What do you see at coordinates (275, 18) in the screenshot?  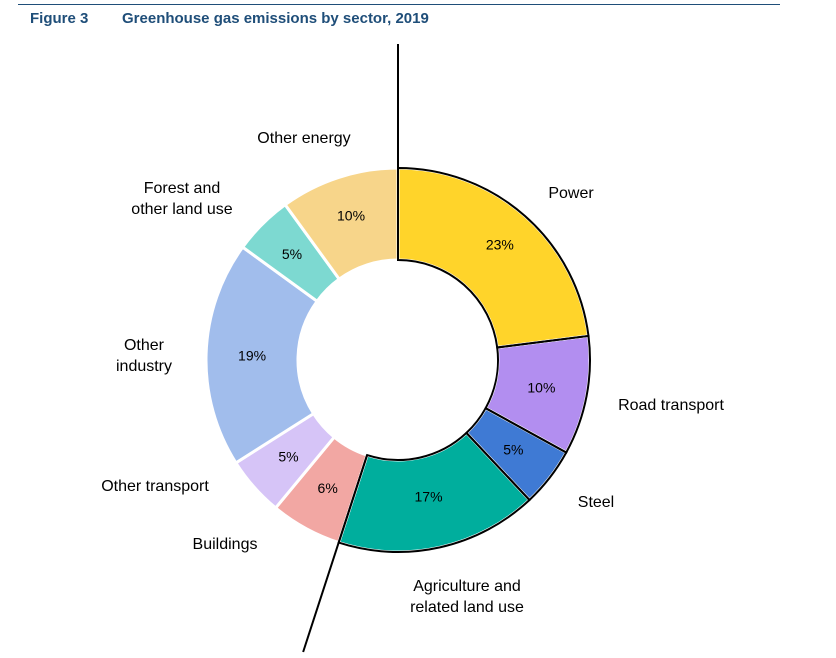 I see `figure-title: Greenhouse gas emissions by sector, 2019` at bounding box center [275, 18].